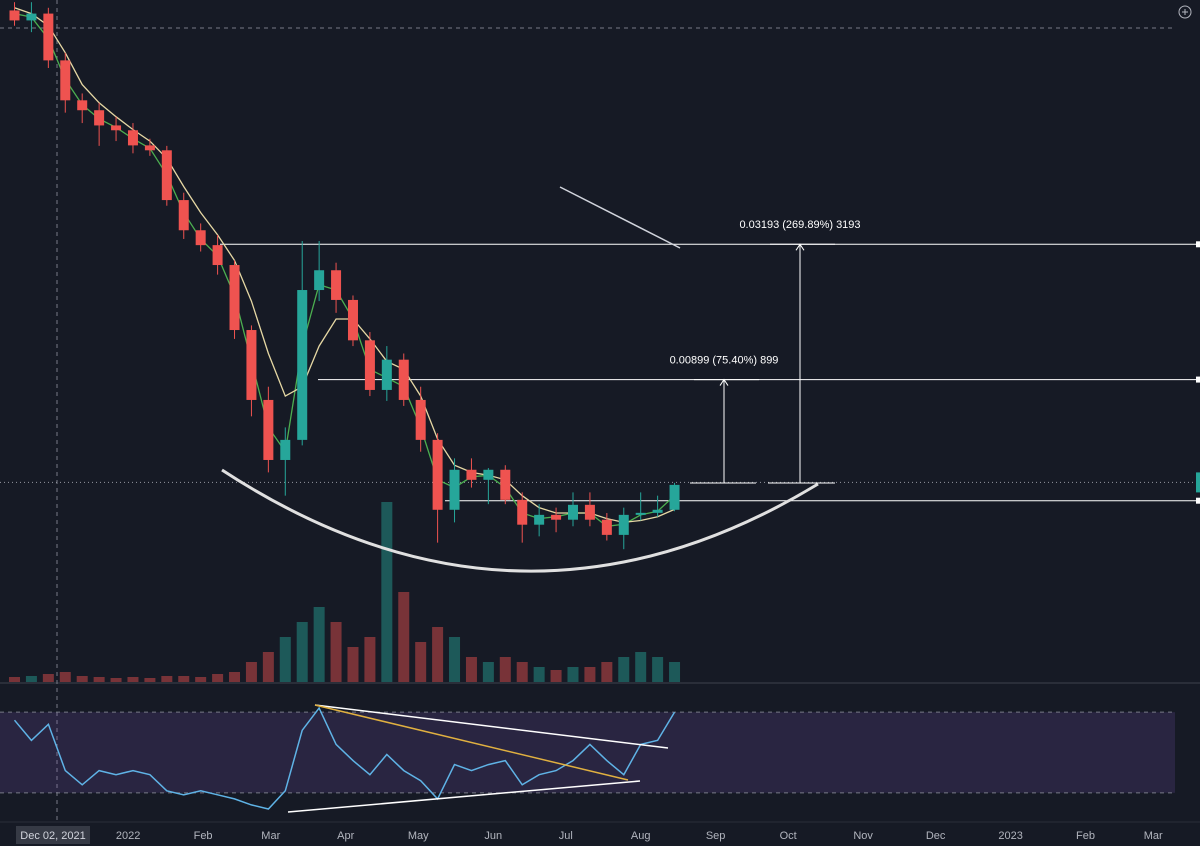 Image resolution: width=1200 pixels, height=846 pixels. Describe the element at coordinates (620, 217) in the screenshot. I see `trend-line` at that location.